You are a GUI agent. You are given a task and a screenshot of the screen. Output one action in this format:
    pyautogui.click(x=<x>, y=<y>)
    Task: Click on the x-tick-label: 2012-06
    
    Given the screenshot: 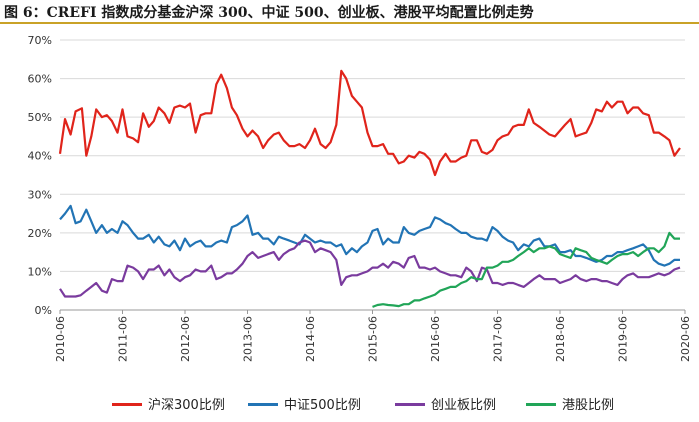 What is the action you would take?
    pyautogui.click(x=185, y=339)
    